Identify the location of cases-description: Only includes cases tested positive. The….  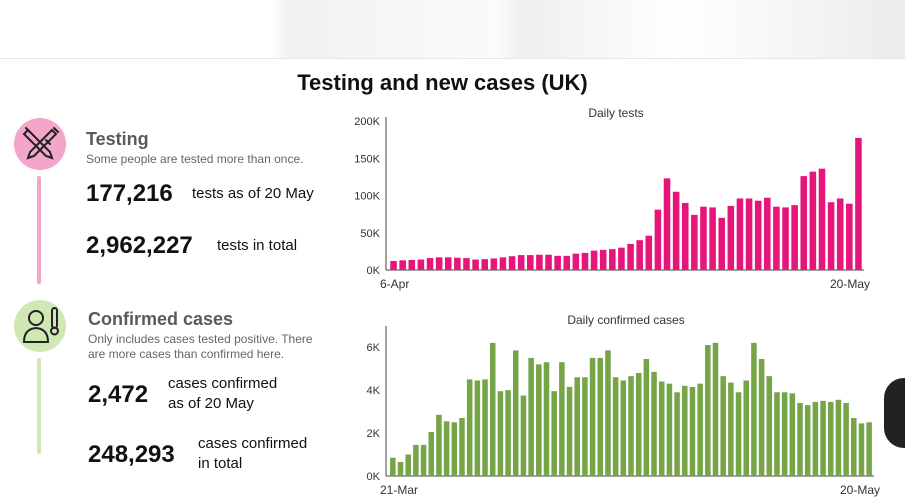
(200, 347).